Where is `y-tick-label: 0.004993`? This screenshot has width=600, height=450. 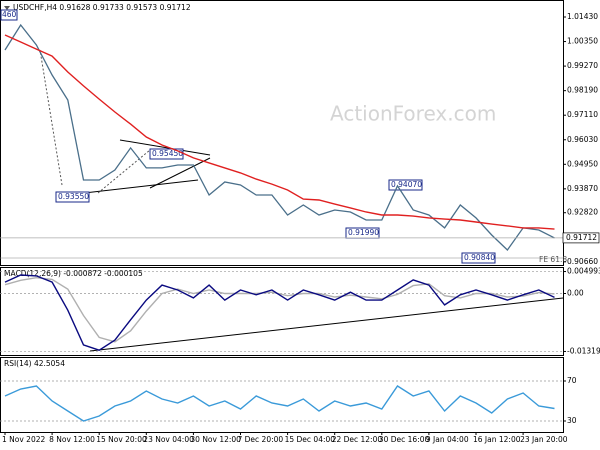
y-tick-label: 0.004993 is located at coordinates (583, 271).